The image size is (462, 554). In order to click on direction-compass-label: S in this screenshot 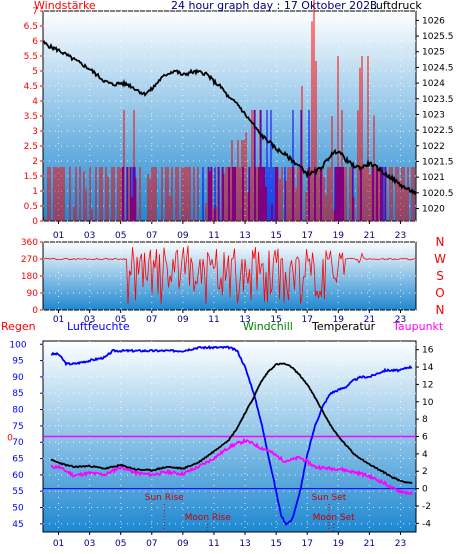, I will do `click(440, 276)`.